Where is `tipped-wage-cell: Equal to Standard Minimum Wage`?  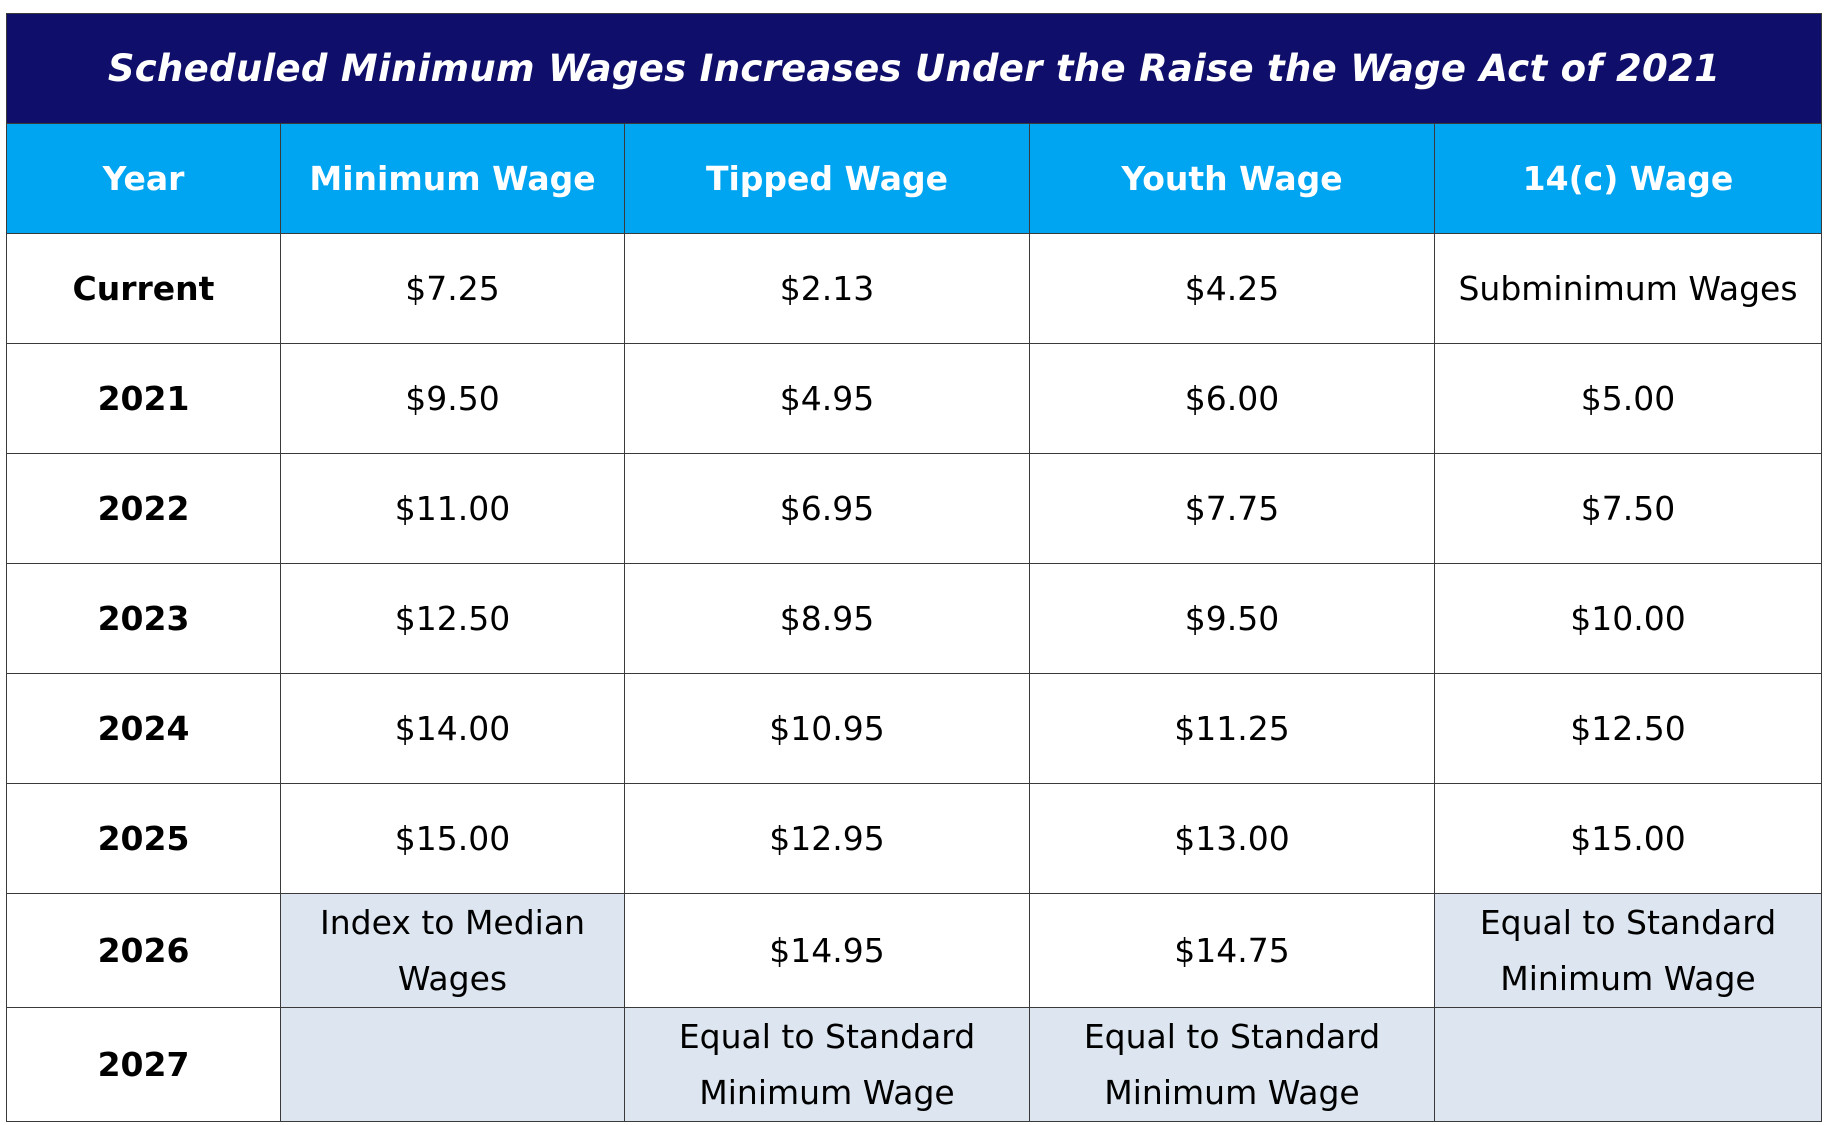 tipped-wage-cell: Equal to Standard Minimum Wage is located at coordinates (827, 1064).